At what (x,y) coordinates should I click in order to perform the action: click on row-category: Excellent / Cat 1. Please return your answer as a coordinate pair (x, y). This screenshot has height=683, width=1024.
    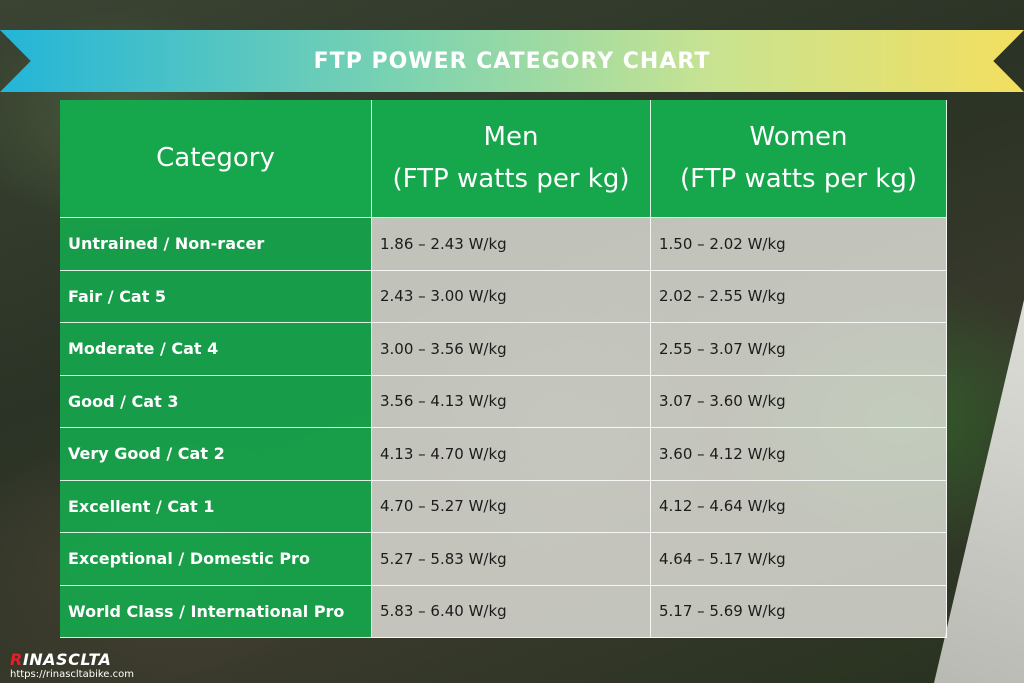
    Looking at the image, I should click on (216, 506).